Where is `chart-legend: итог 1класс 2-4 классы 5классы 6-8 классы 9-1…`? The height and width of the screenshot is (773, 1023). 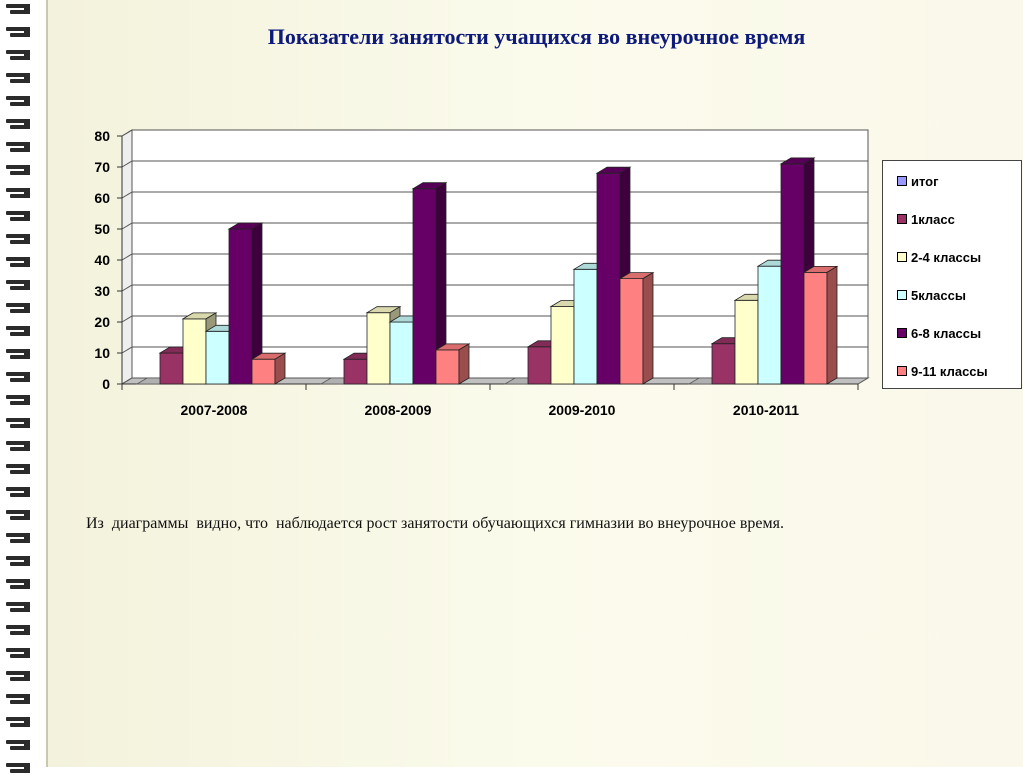 chart-legend: итог 1класс 2-4 классы 5классы 6-8 классы 9-1… is located at coordinates (952, 274).